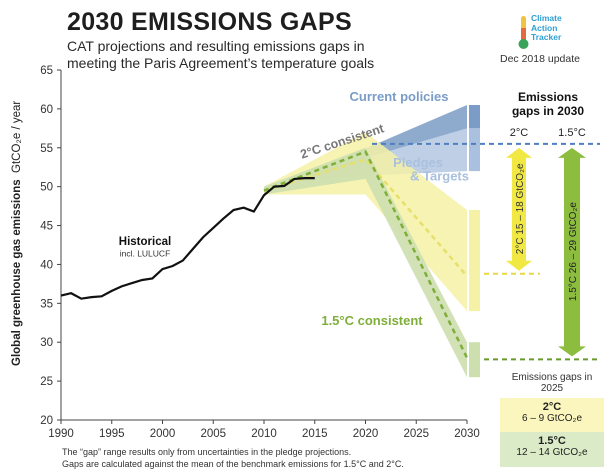  Describe the element at coordinates (548, 111) in the screenshot. I see `gaps-2030-title: gaps in 2030` at that location.